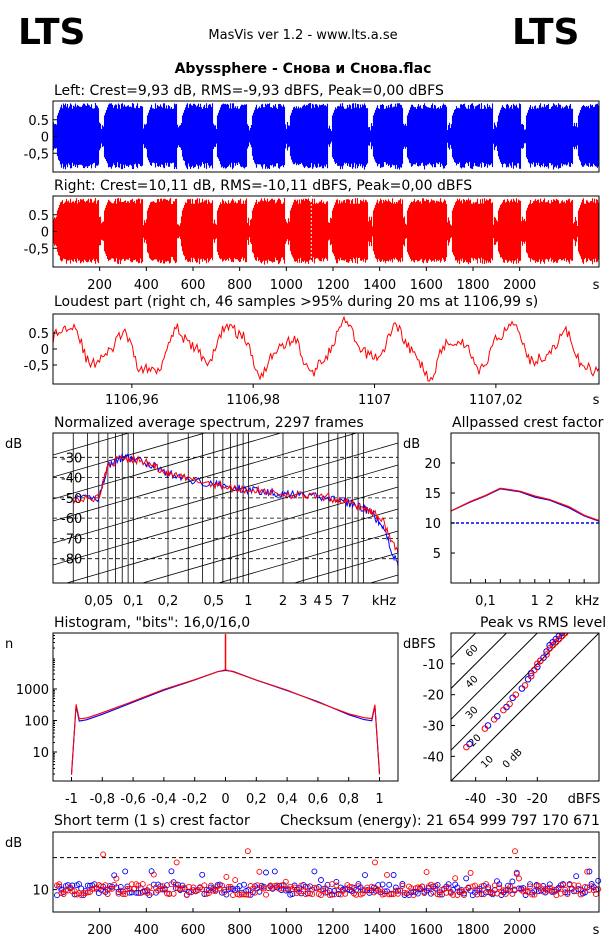  Describe the element at coordinates (225, 722) in the screenshot. I see `histogram-left-series` at that location.